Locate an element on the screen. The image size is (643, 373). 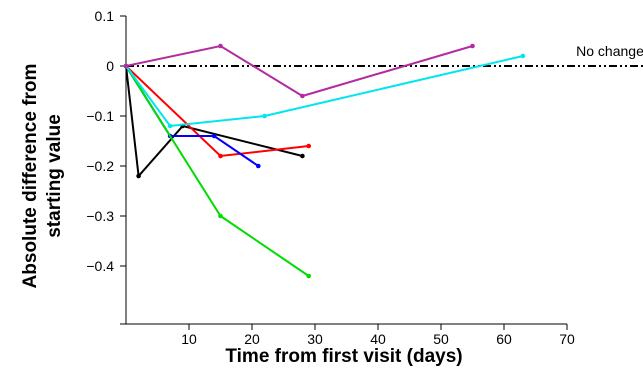
y-tick-label: −0.1 is located at coordinates (100, 116).